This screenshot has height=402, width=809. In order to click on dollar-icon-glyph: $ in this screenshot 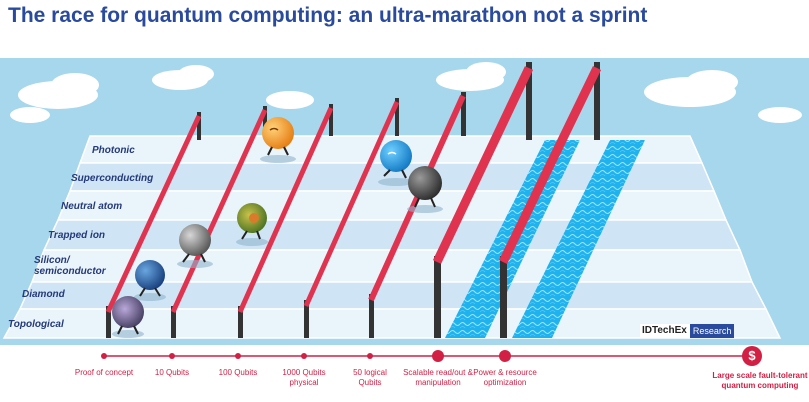, I will do `click(752, 355)`.